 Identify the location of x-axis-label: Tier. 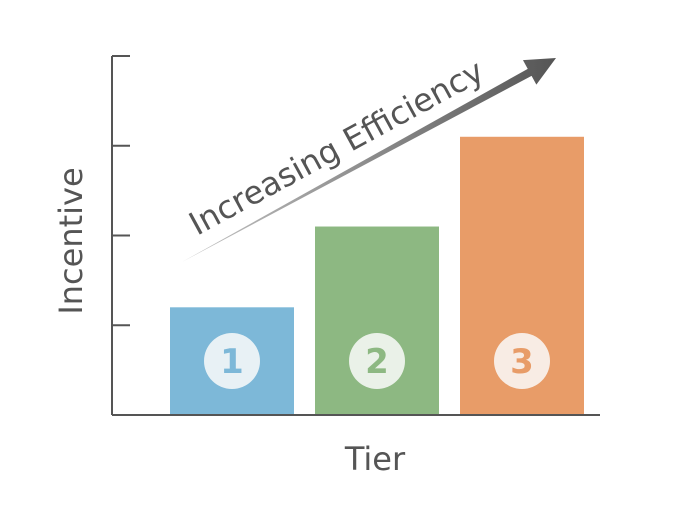
(375, 459).